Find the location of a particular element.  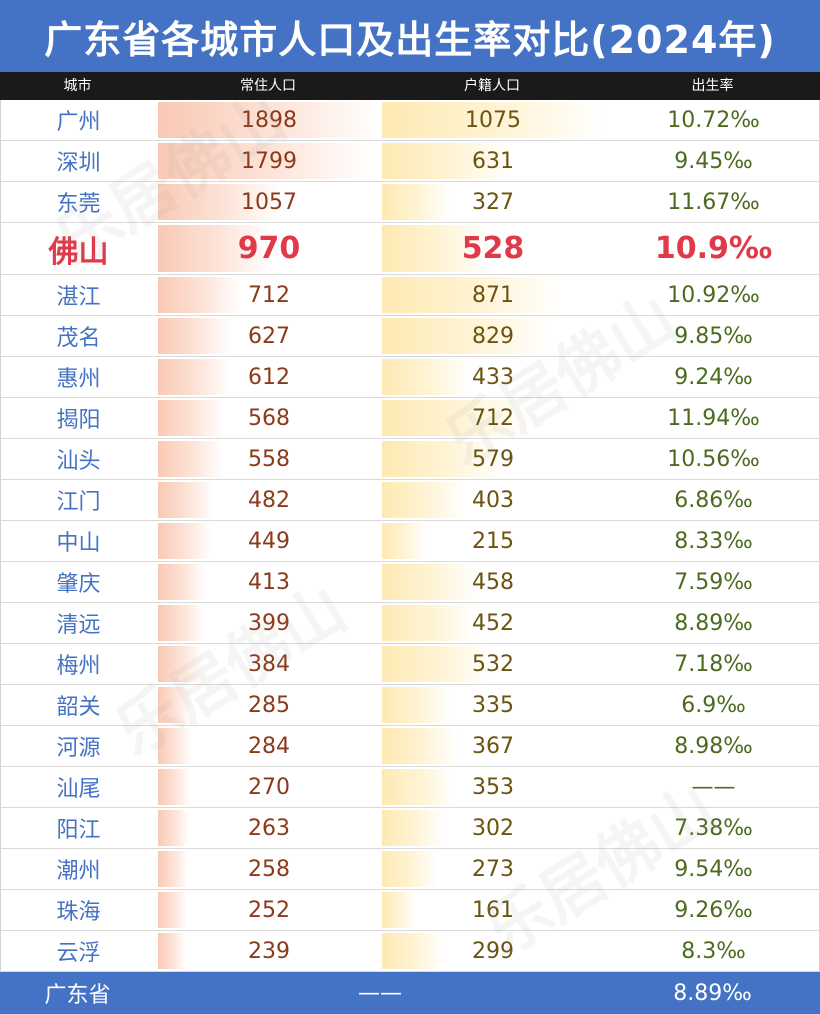

birth-rate-cell: 10.72‰ is located at coordinates (713, 120).